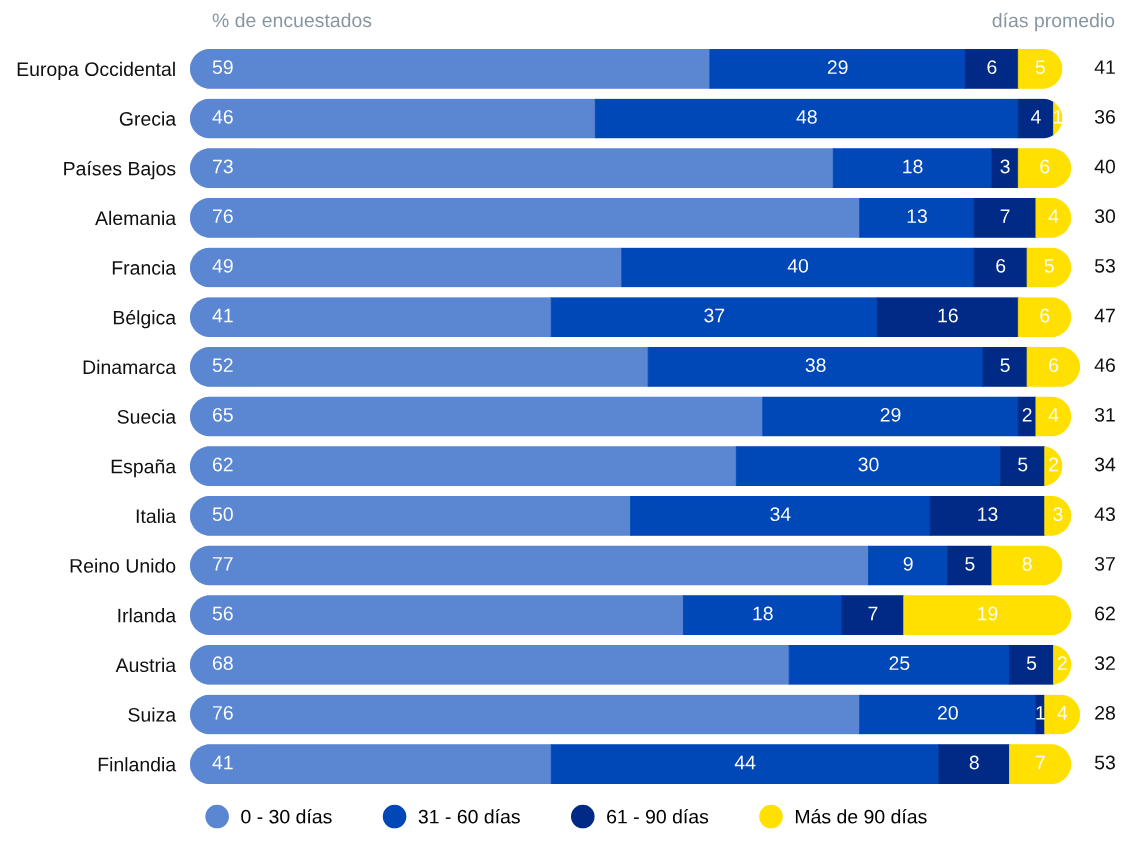 This screenshot has width=1125, height=841. What do you see at coordinates (286, 816) in the screenshot?
I see `legend-label: 0 - 30 días` at bounding box center [286, 816].